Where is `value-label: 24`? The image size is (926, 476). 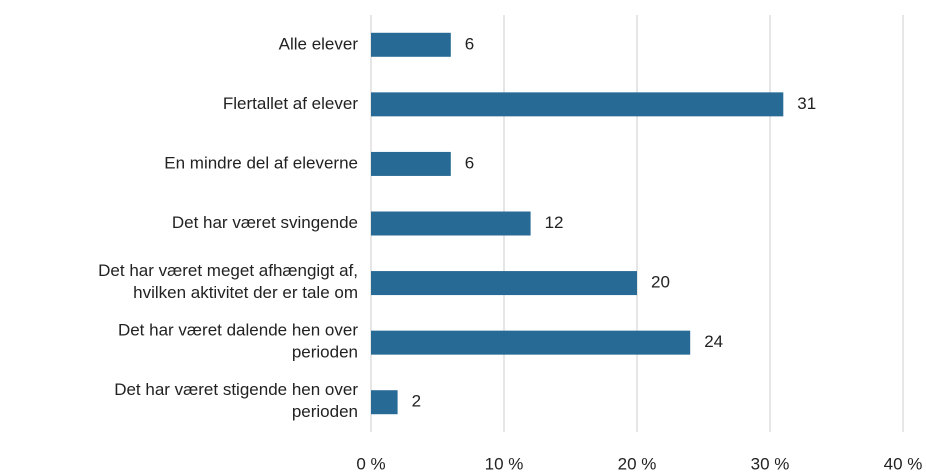 value-label: 24 is located at coordinates (713, 341).